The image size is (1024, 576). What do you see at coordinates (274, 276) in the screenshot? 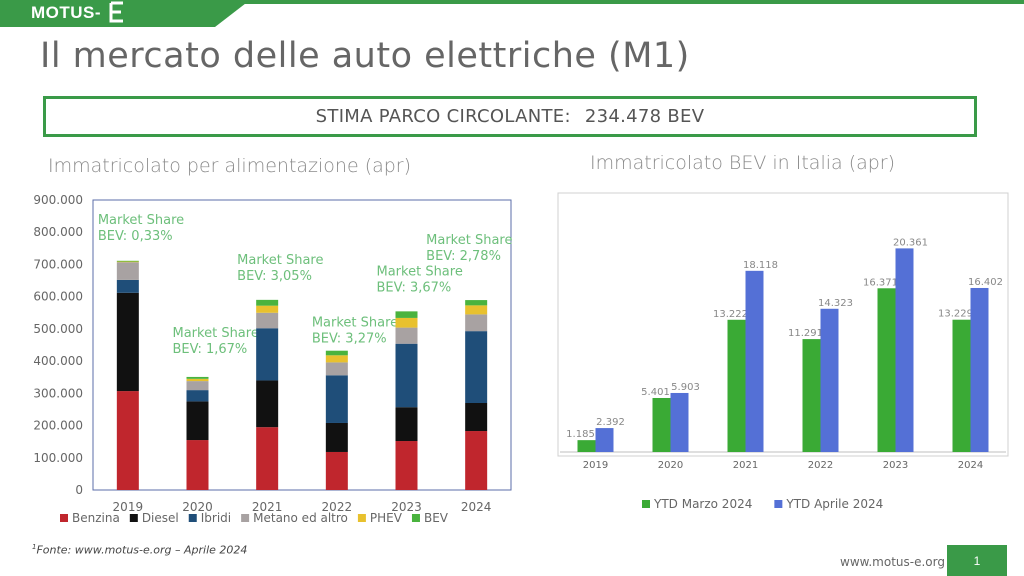
I see `annotation-line2: BEV: 3,05%` at bounding box center [274, 276].